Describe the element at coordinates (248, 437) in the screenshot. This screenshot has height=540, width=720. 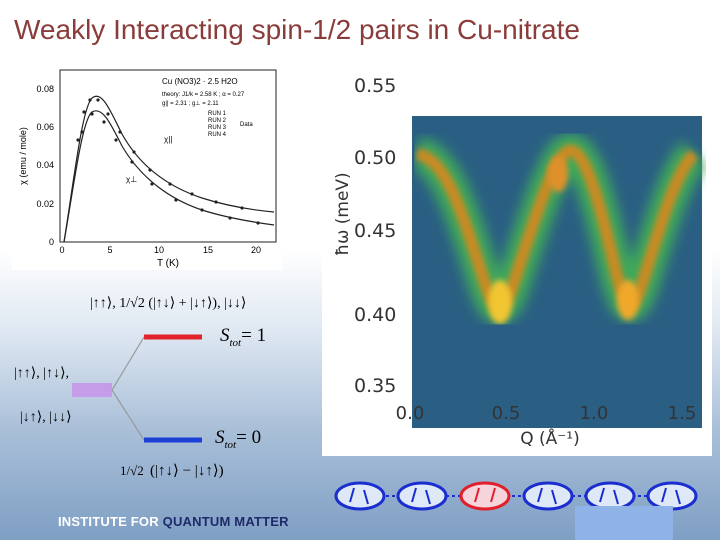
I see `s0-value: = 0` at that location.